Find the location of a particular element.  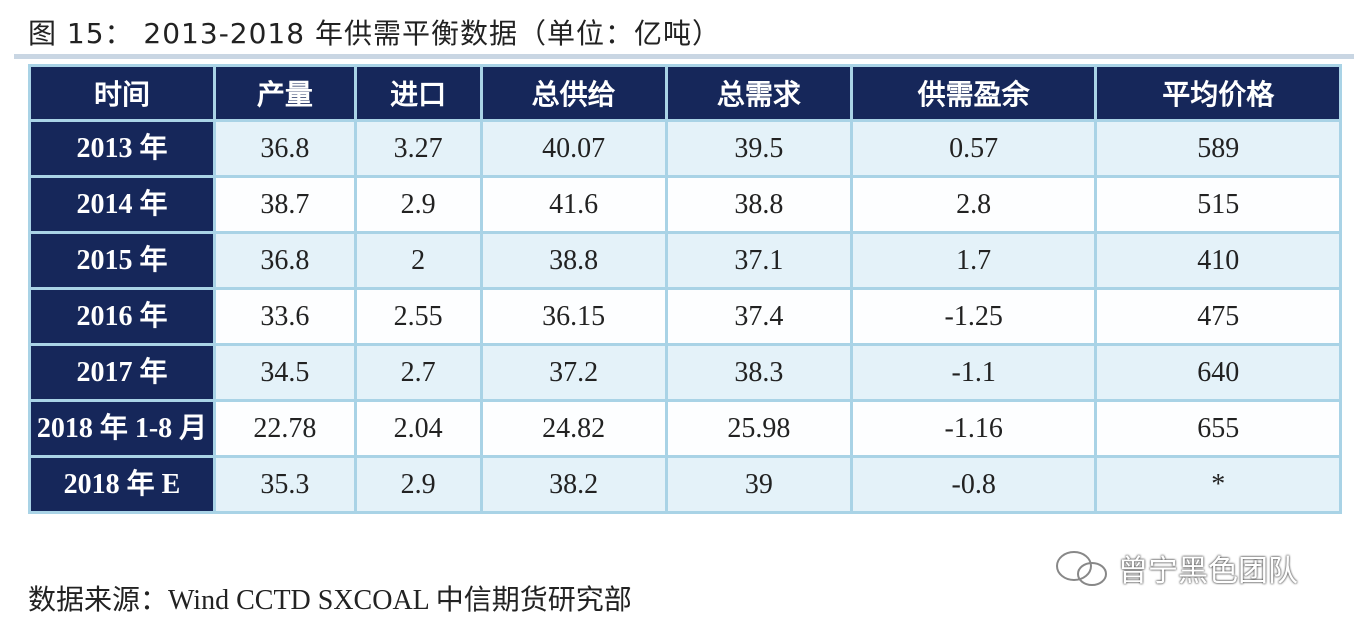

table-cell: 38.7 is located at coordinates (285, 204).